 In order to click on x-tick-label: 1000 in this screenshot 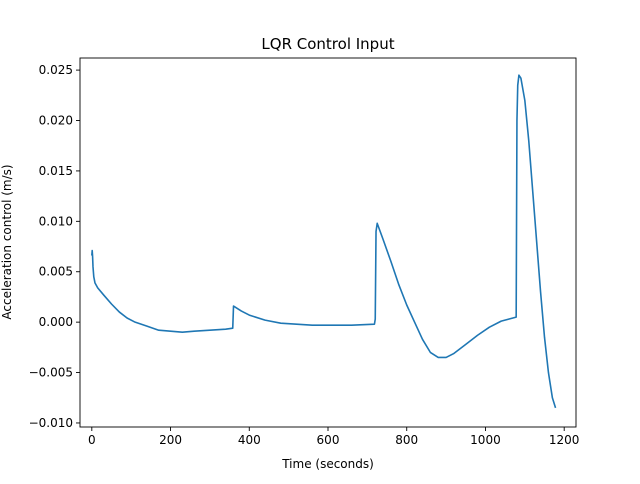, I will do `click(485, 440)`.